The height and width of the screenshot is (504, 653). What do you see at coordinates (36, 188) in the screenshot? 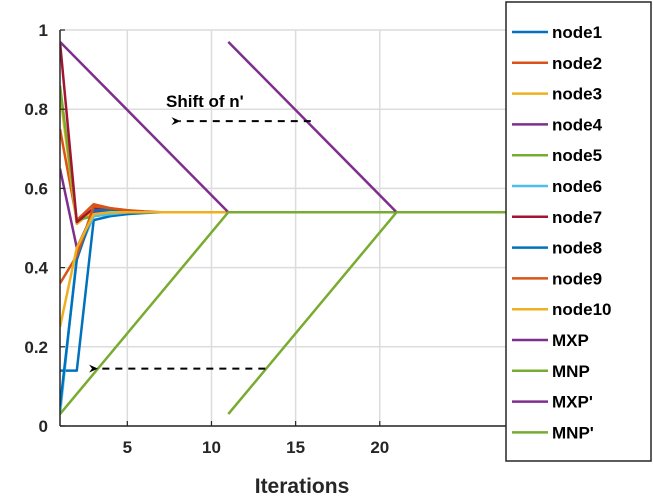
I see `y-tick-label: 0.6` at bounding box center [36, 188].